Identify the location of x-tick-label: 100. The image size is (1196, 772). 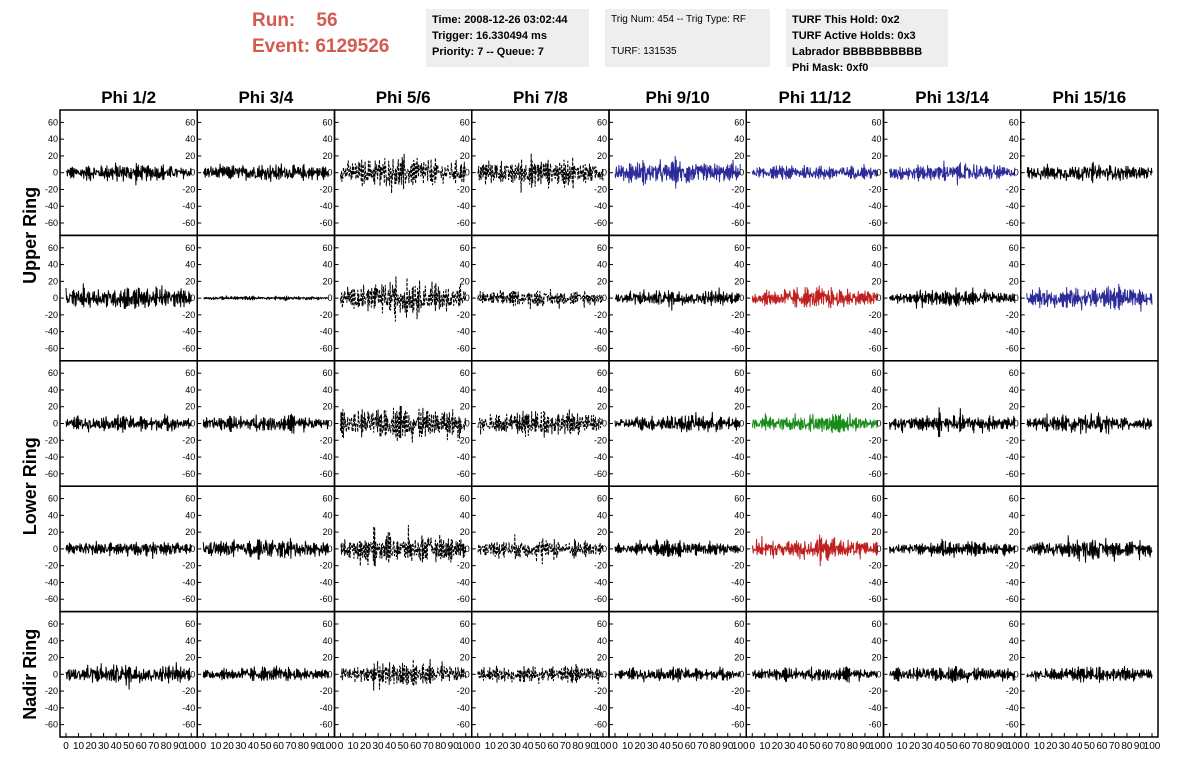
(877, 746).